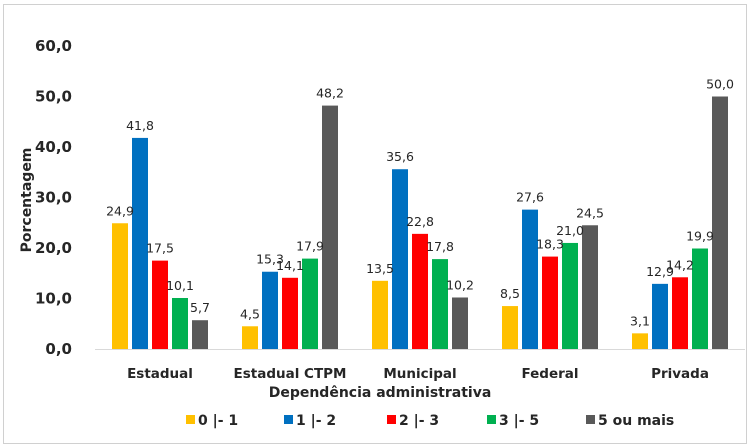 The image size is (750, 447). Describe the element at coordinates (310, 246) in the screenshot. I see `data-label: 17,9` at that location.